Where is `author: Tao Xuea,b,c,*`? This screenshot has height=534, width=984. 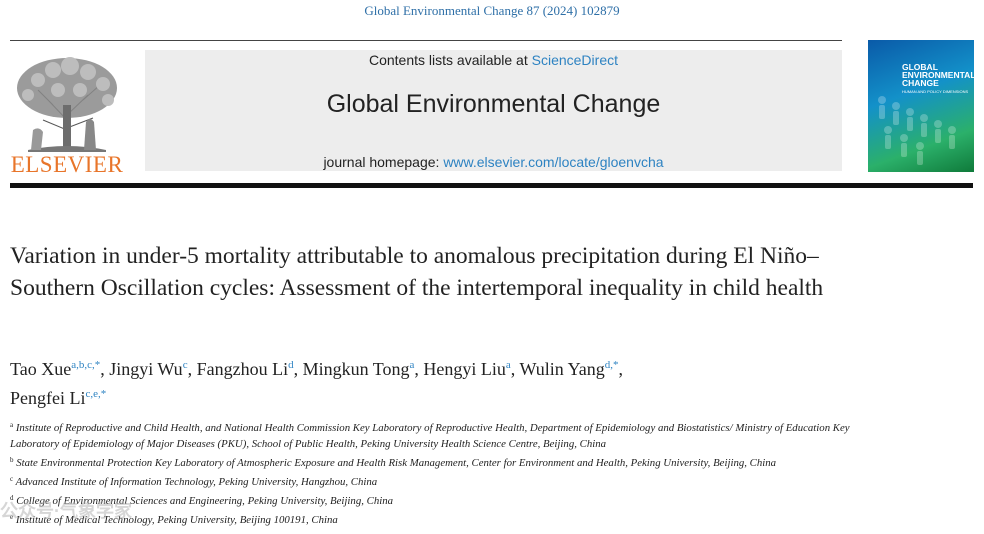
author: Tao Xuea,b,c,* is located at coordinates (55, 369).